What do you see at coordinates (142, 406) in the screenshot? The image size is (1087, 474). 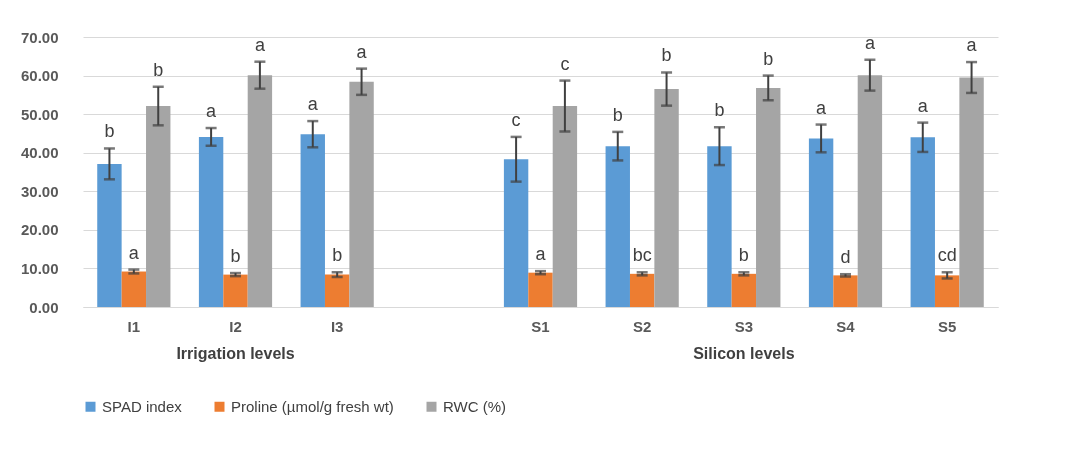 I see `legend-label: SPAD index` at bounding box center [142, 406].